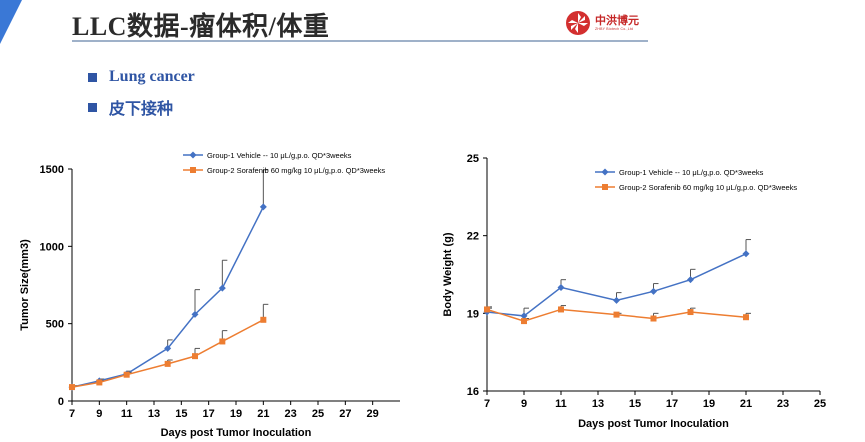 This screenshot has height=442, width=865. Describe the element at coordinates (152, 76) in the screenshot. I see `bullet-text: Lung cancer` at that location.